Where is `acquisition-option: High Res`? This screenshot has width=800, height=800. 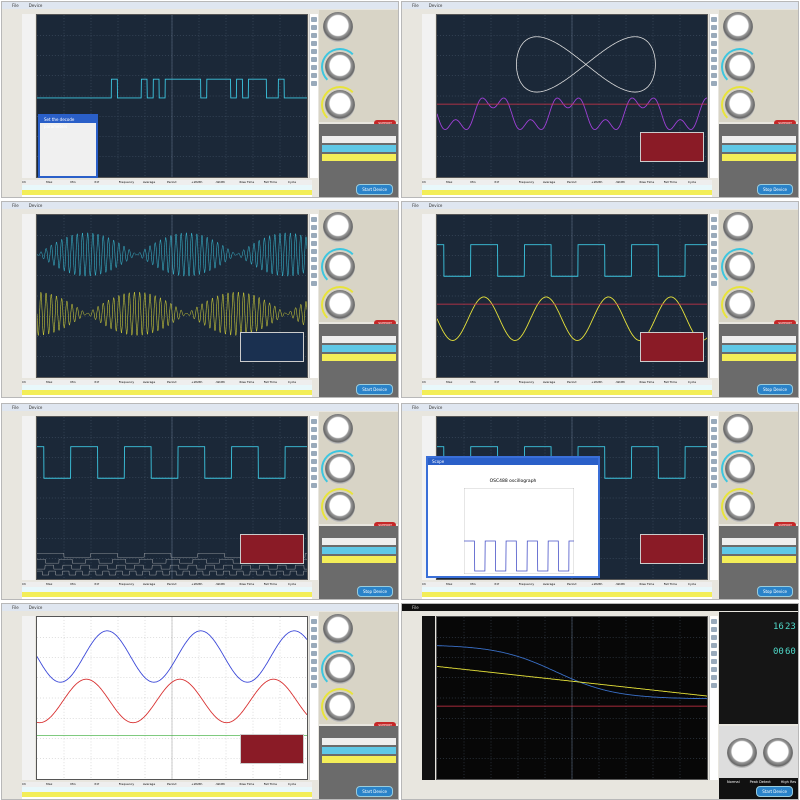
acquisition-option: High Res is located at coordinates (788, 782).